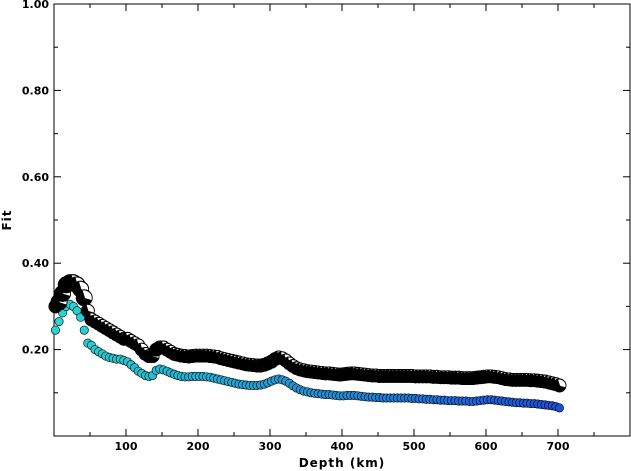 Image resolution: width=631 pixels, height=471 pixels. What do you see at coordinates (35, 350) in the screenshot?
I see `y-tick-label: 0.20` at bounding box center [35, 350].